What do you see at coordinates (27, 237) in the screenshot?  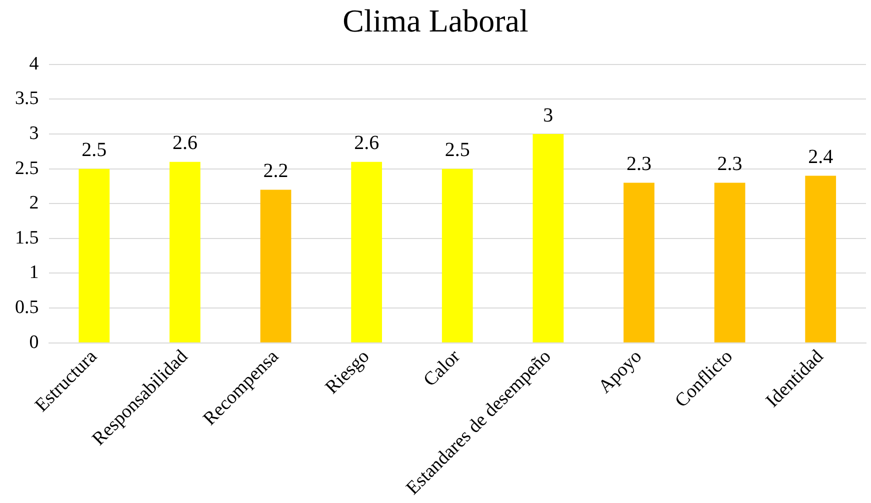 I see `y-tick-label: 1.5` at bounding box center [27, 237].